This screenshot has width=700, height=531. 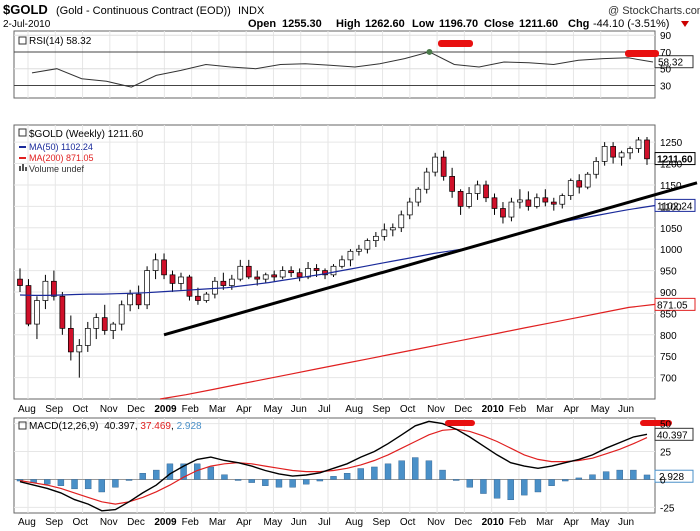 What do you see at coordinates (299, 409) in the screenshot?
I see `x-tick-label: Jun` at bounding box center [299, 409].